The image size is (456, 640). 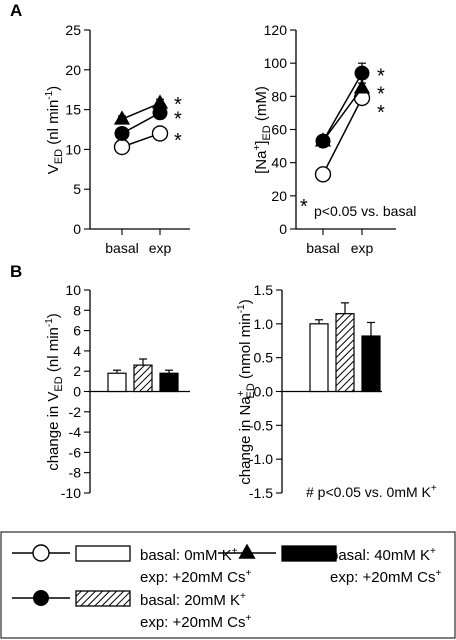 I want to click on y-tick-label: -4, so click(x=75, y=432).